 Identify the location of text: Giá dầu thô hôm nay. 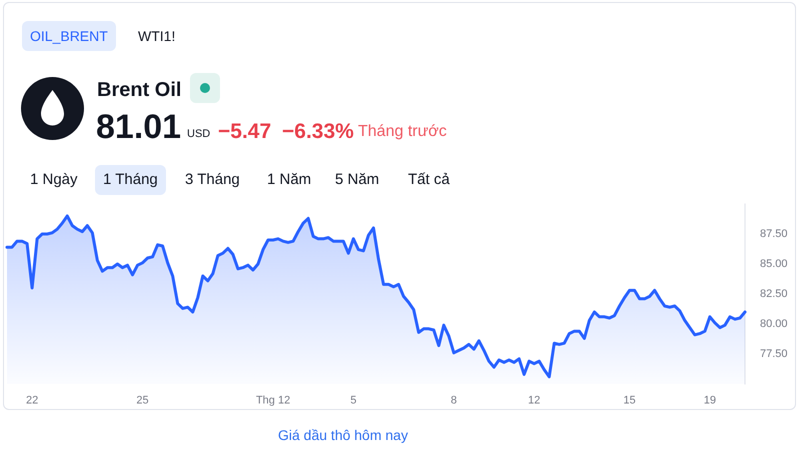
(343, 435).